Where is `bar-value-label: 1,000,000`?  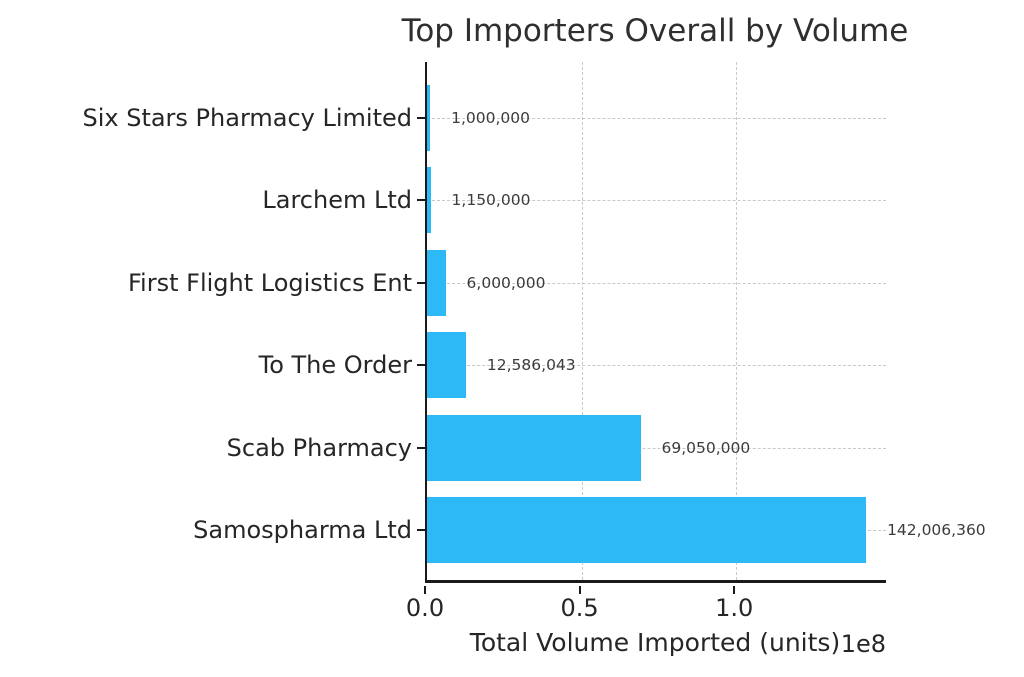
bar-value-label: 1,000,000 is located at coordinates (490, 118).